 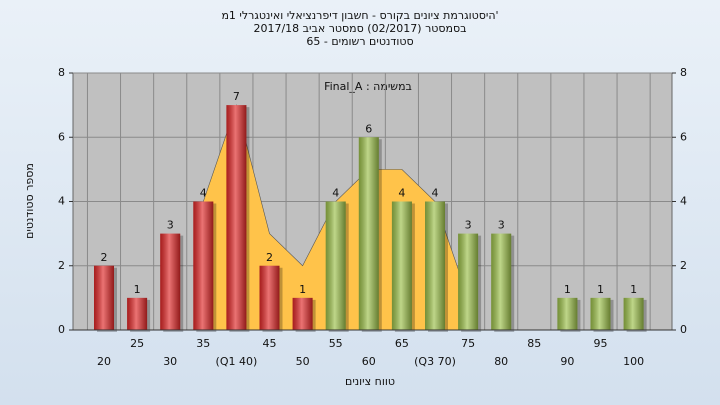 I want to click on x-tick-label: 30, so click(x=170, y=361).